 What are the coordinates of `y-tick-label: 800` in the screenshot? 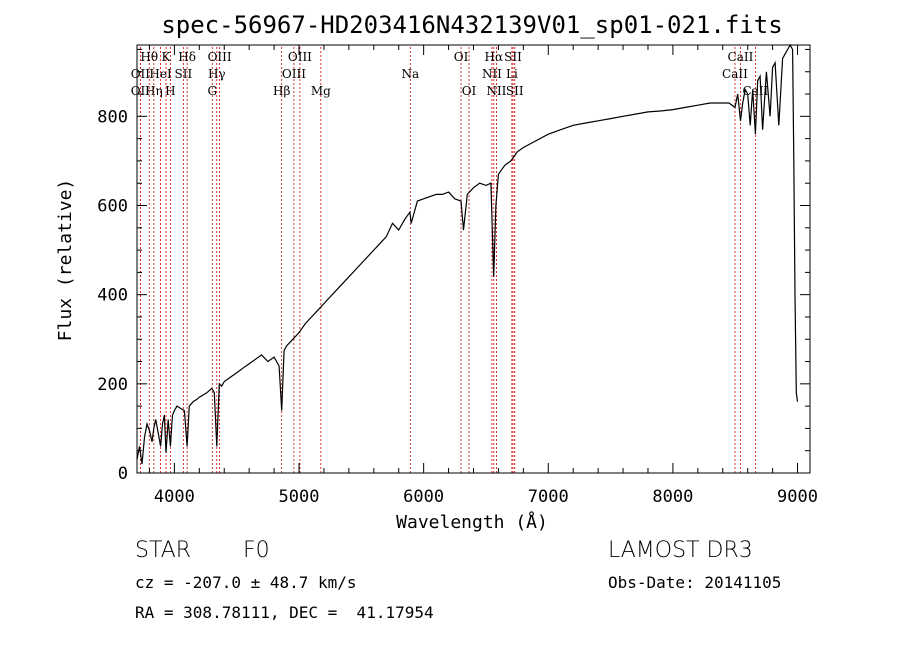 It's located at (112, 117).